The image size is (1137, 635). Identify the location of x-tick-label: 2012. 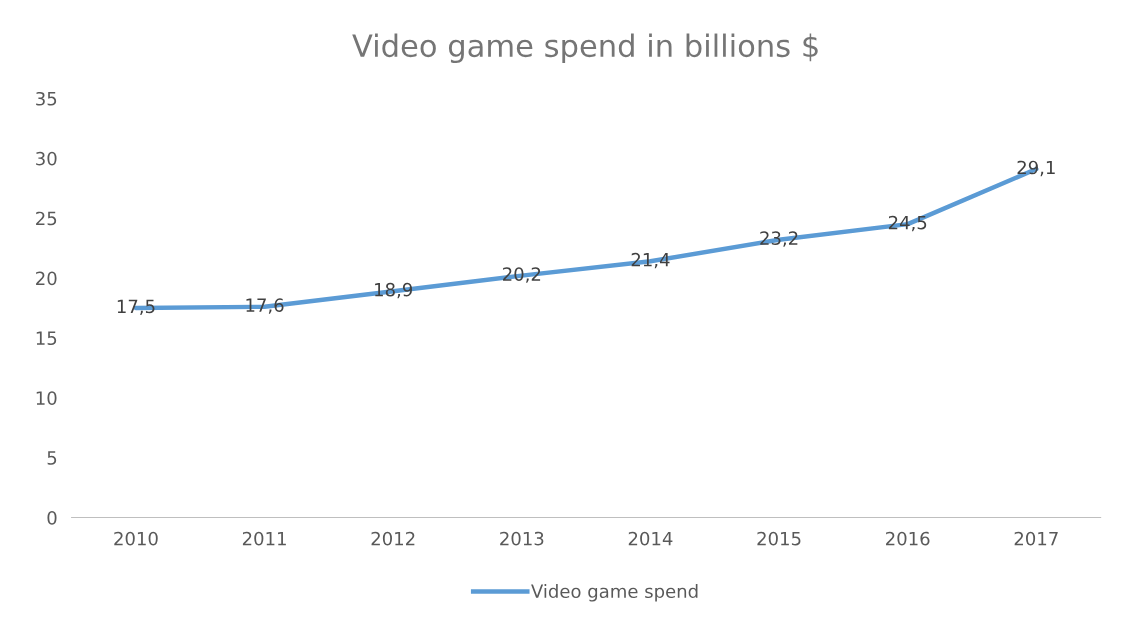
(393, 538).